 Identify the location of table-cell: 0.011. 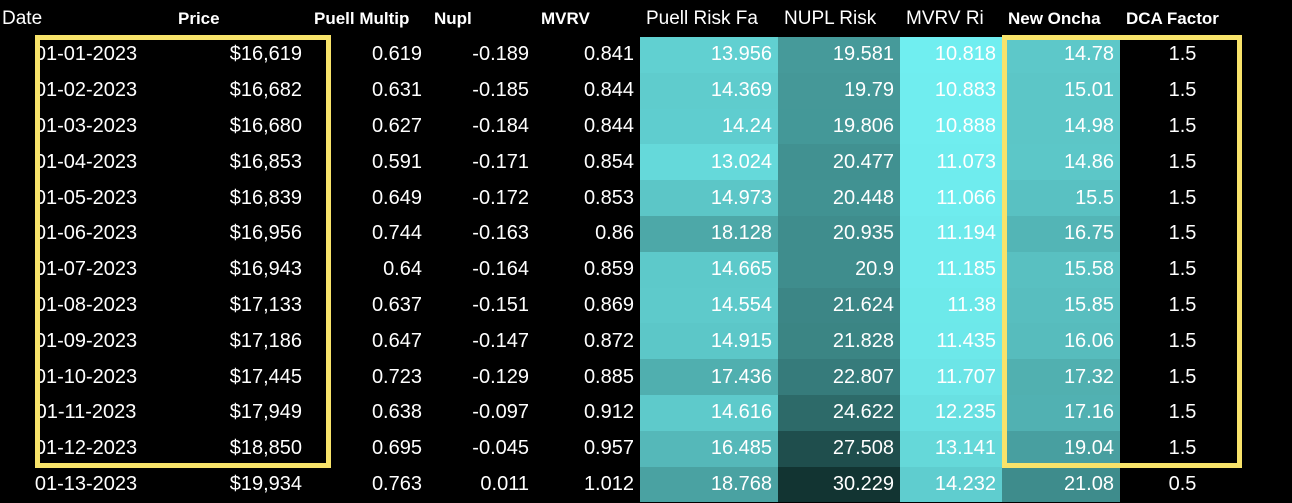
(504, 483).